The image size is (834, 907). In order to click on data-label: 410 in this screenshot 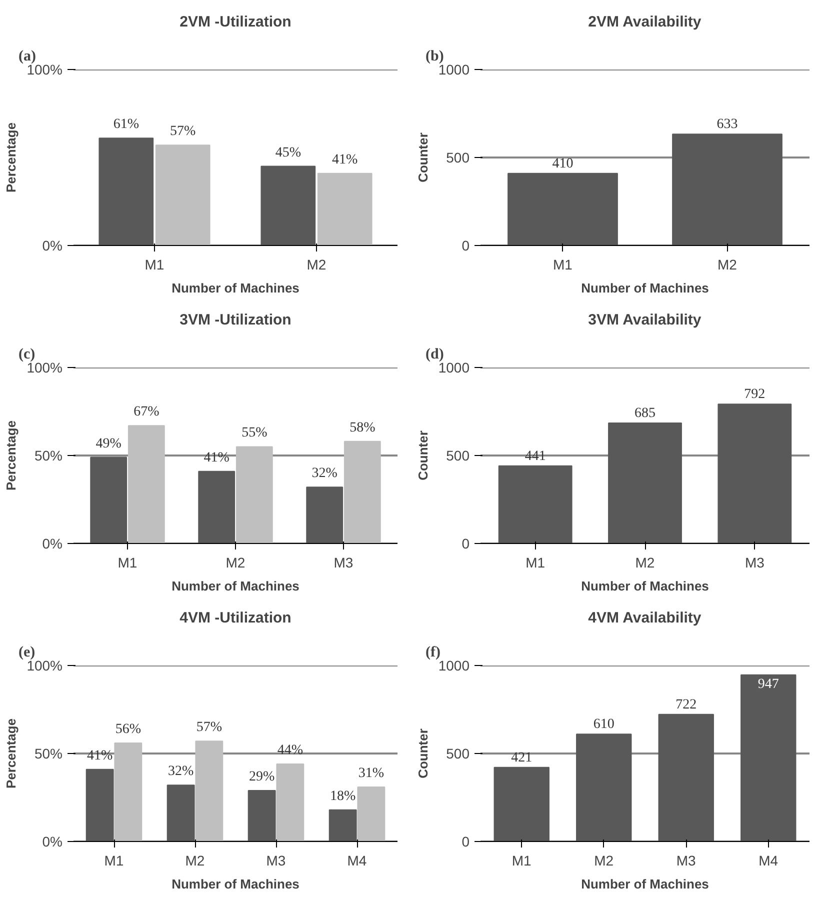, I will do `click(563, 164)`.